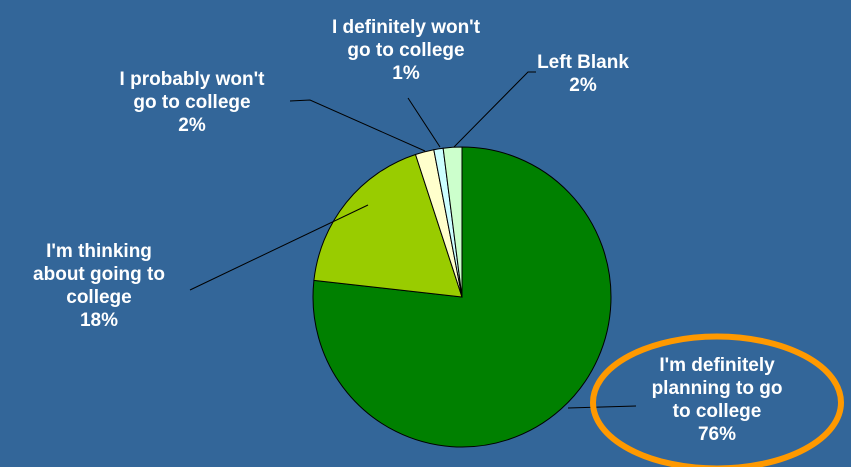 This screenshot has height=467, width=851. What do you see at coordinates (191, 102) in the screenshot?
I see `category-label-probably-wont: go to college` at bounding box center [191, 102].